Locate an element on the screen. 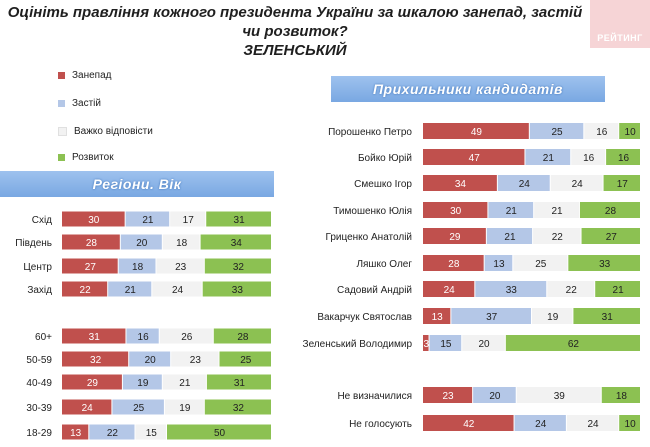  candidates-bar-смешко-ігор-development is located at coordinates (621, 183).